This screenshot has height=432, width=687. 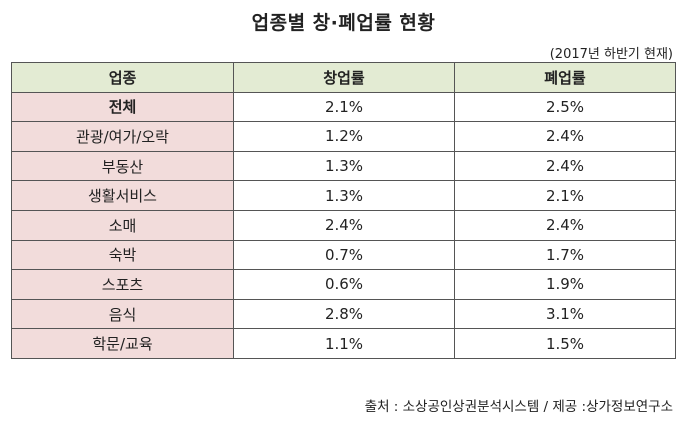 I want to click on startup-rate-cell: 1.1%, so click(x=344, y=343).